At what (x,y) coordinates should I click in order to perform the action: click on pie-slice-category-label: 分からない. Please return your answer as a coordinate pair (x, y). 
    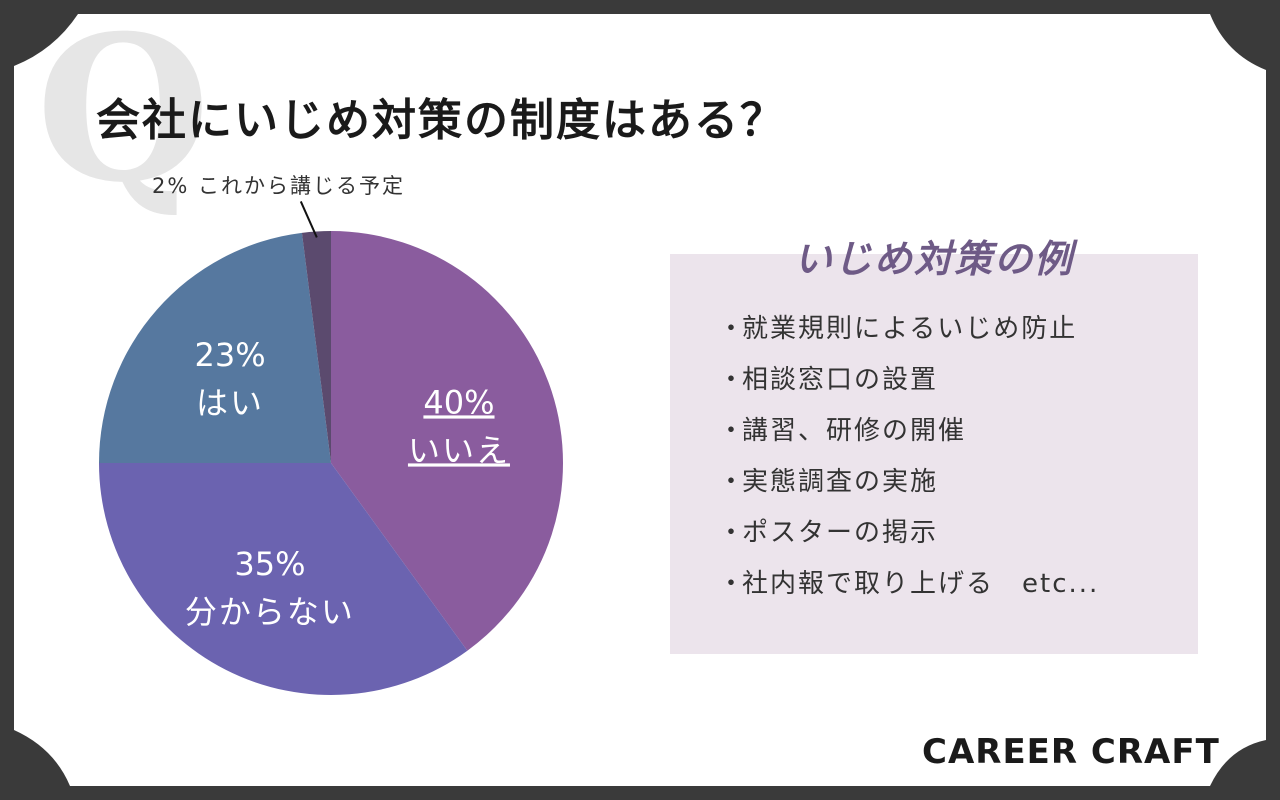
    Looking at the image, I should click on (270, 612).